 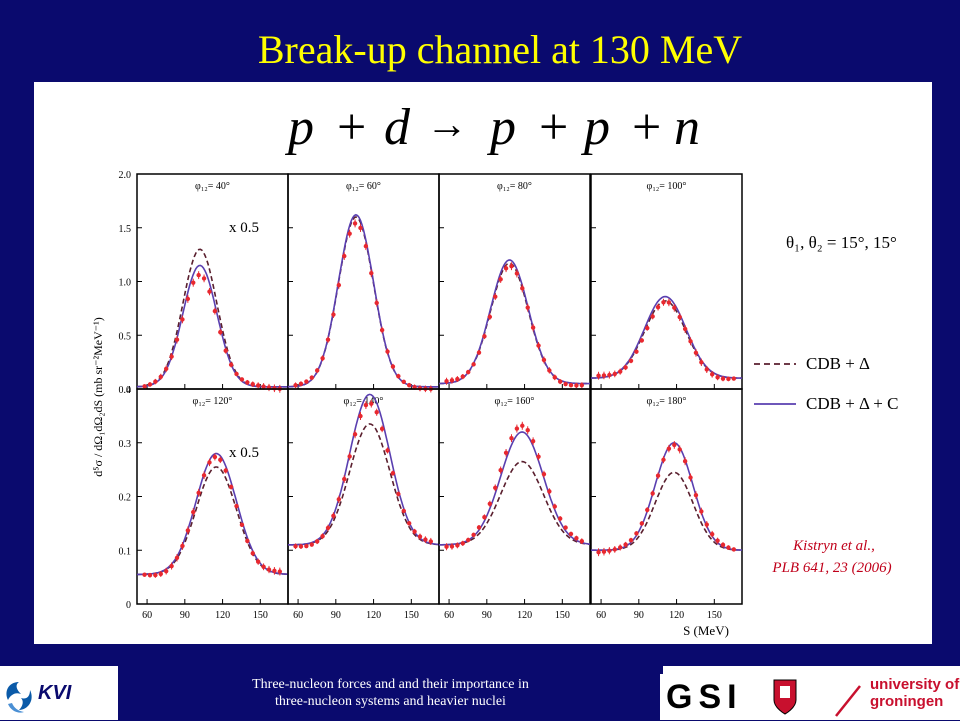 What do you see at coordinates (667, 186) in the screenshot?
I see `panel-label: φ₁₂= 100°` at bounding box center [667, 186].